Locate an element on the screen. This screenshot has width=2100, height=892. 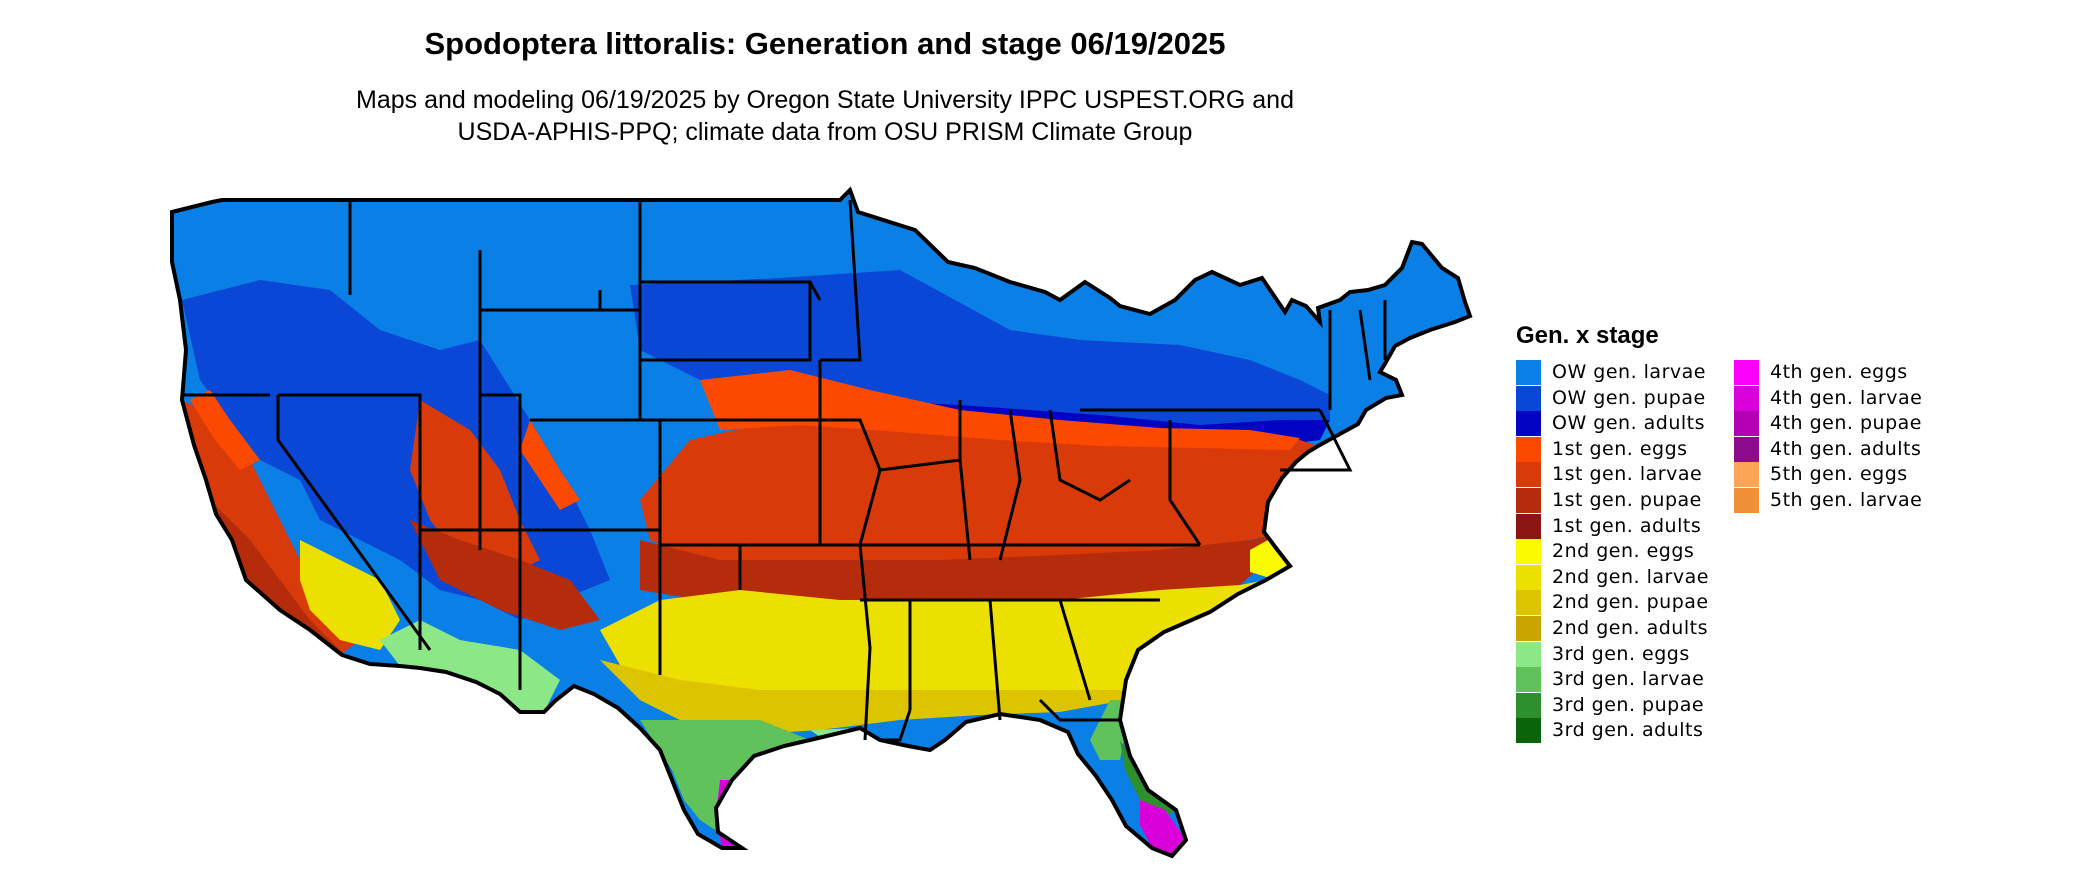
legend-label: 4th gen. adults is located at coordinates (1846, 448).